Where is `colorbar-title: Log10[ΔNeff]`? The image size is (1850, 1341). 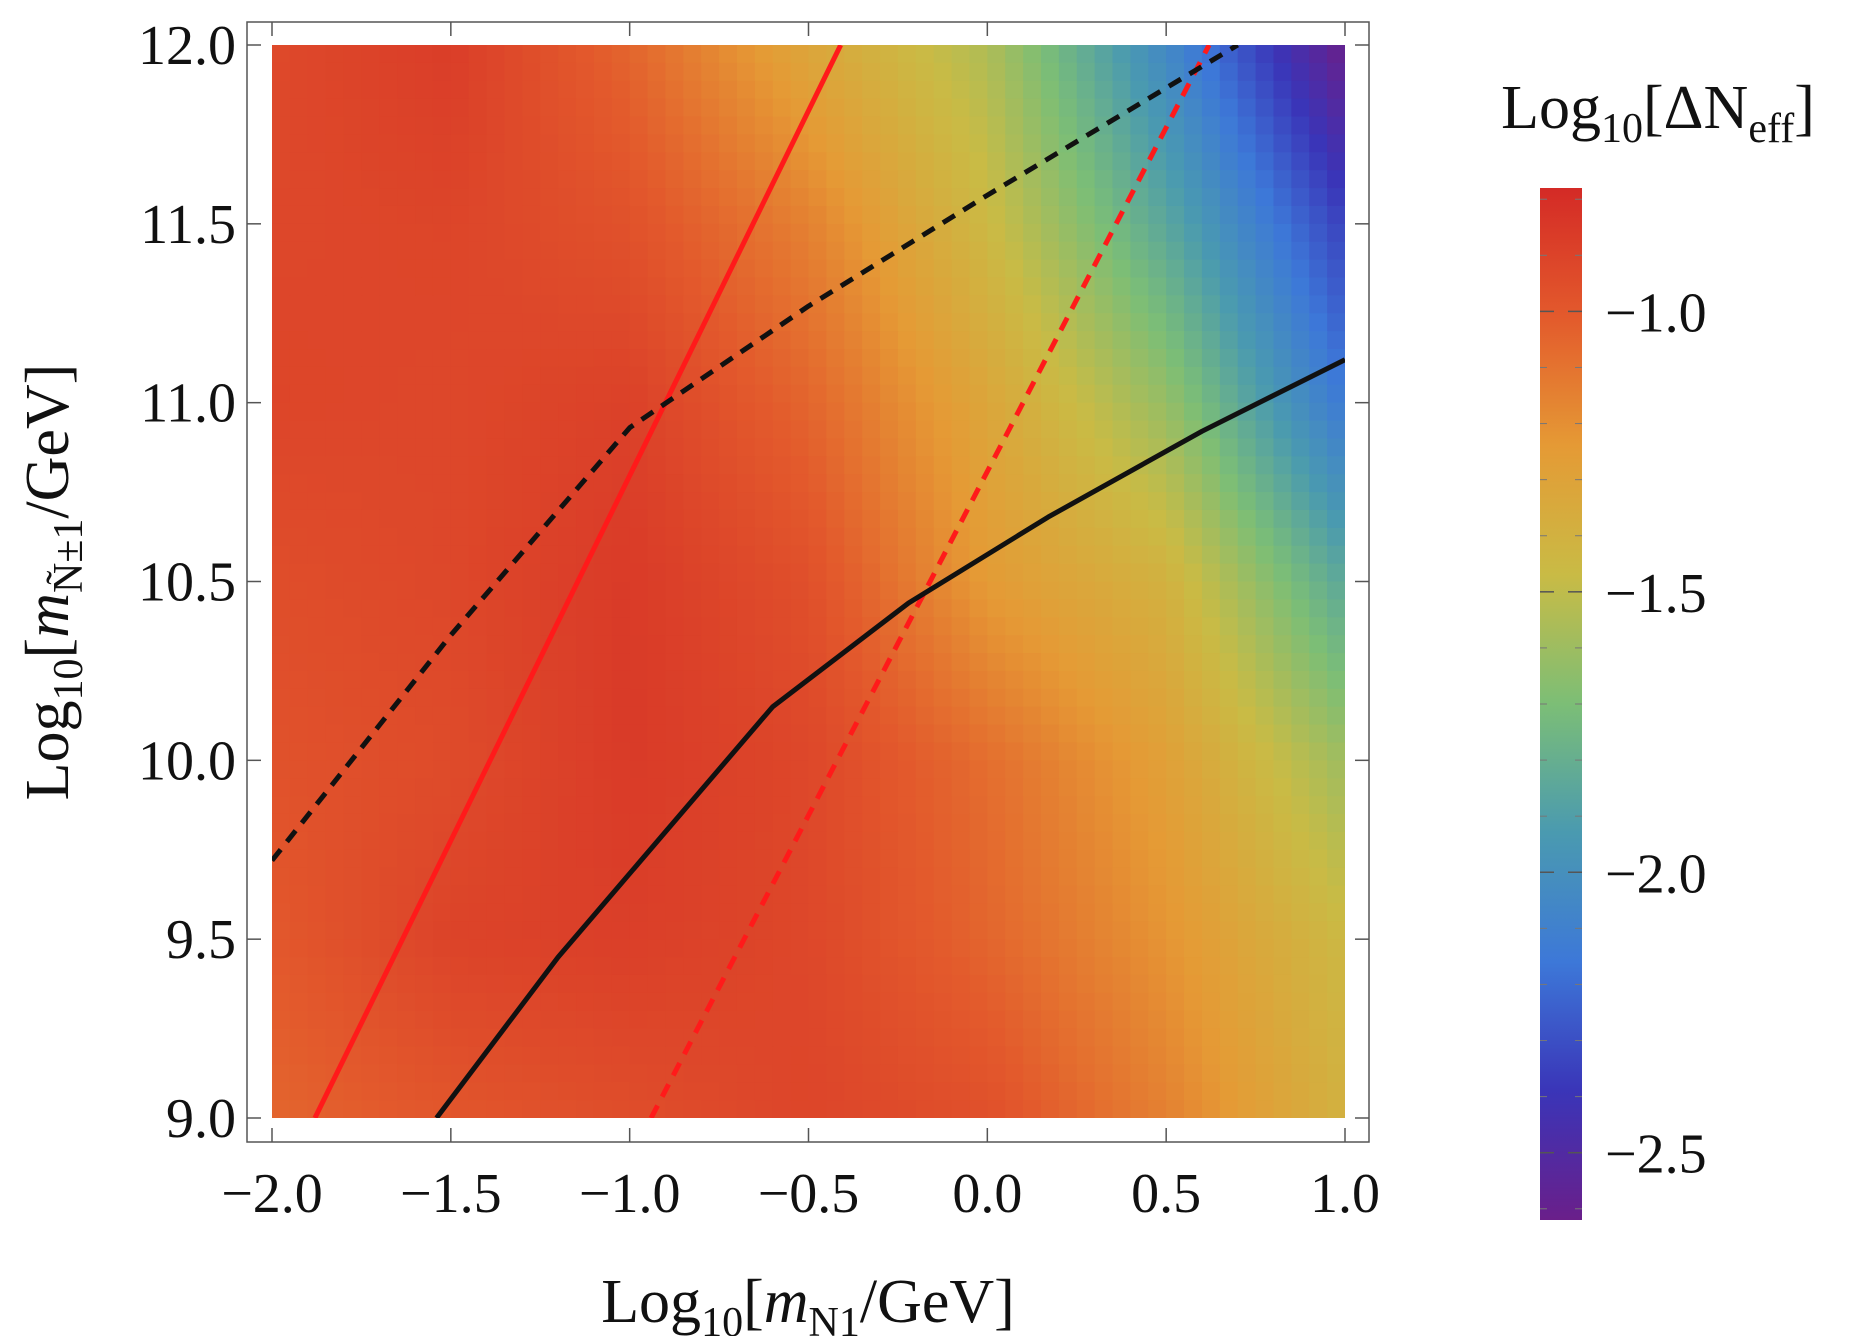
colorbar-title: Log10[ΔNeff] is located at coordinates (1658, 113).